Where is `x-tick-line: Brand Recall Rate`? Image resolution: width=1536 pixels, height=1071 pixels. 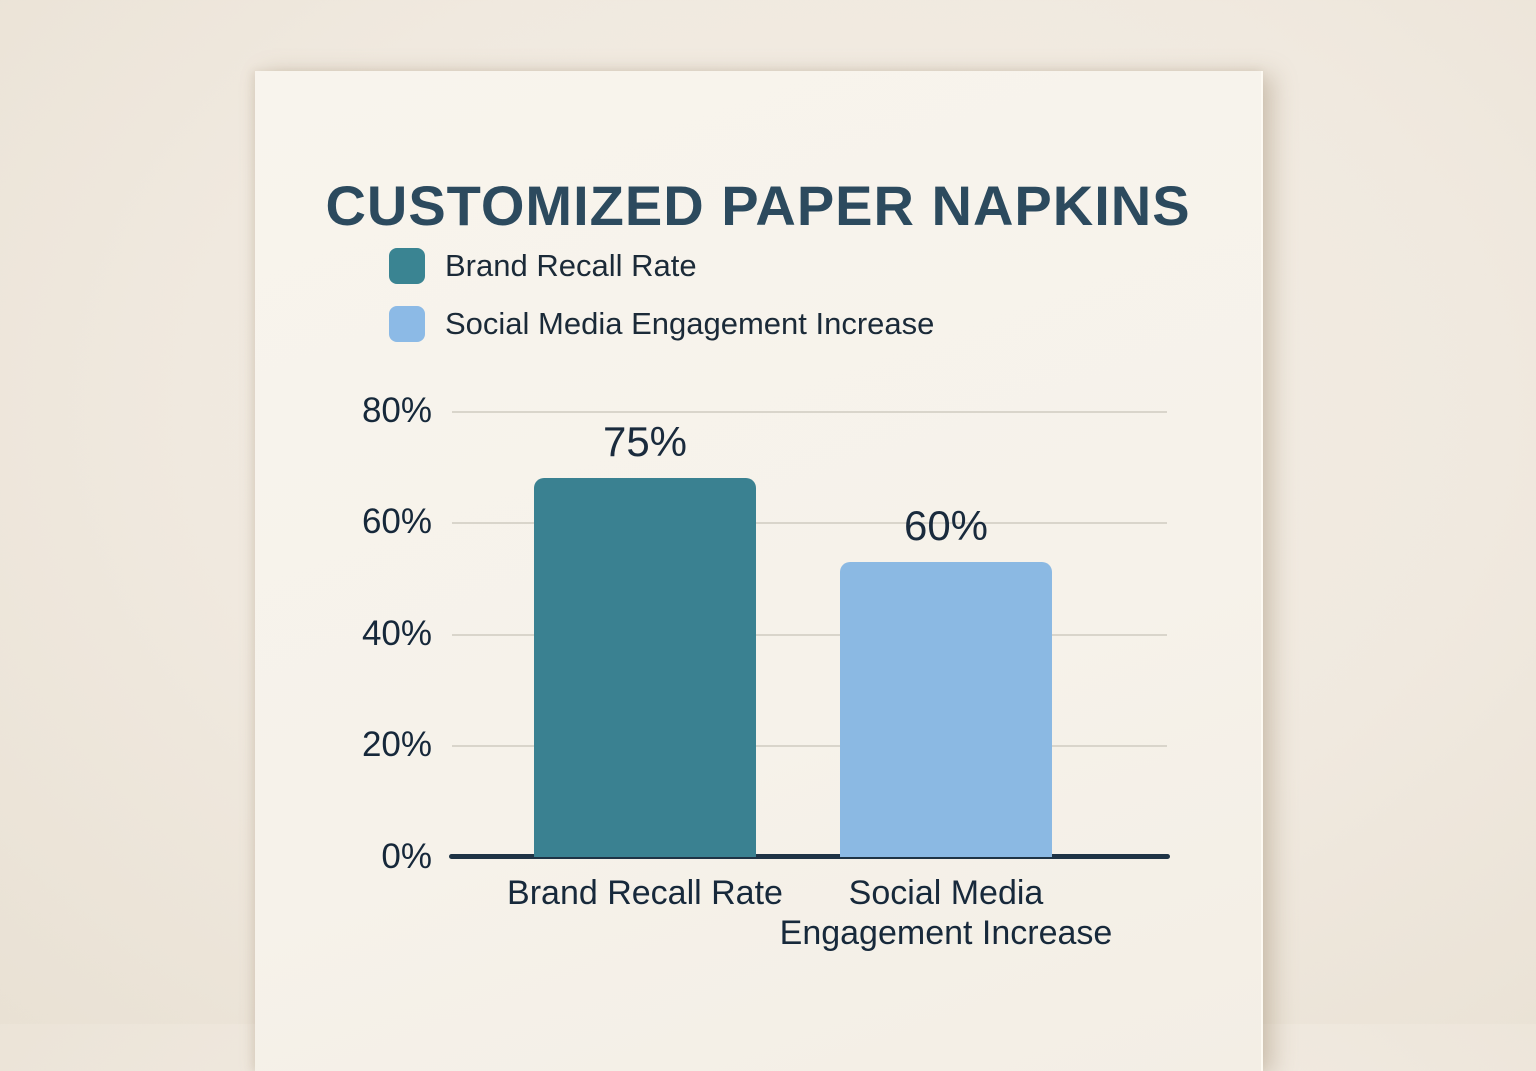 x-tick-line: Brand Recall Rate is located at coordinates (645, 893).